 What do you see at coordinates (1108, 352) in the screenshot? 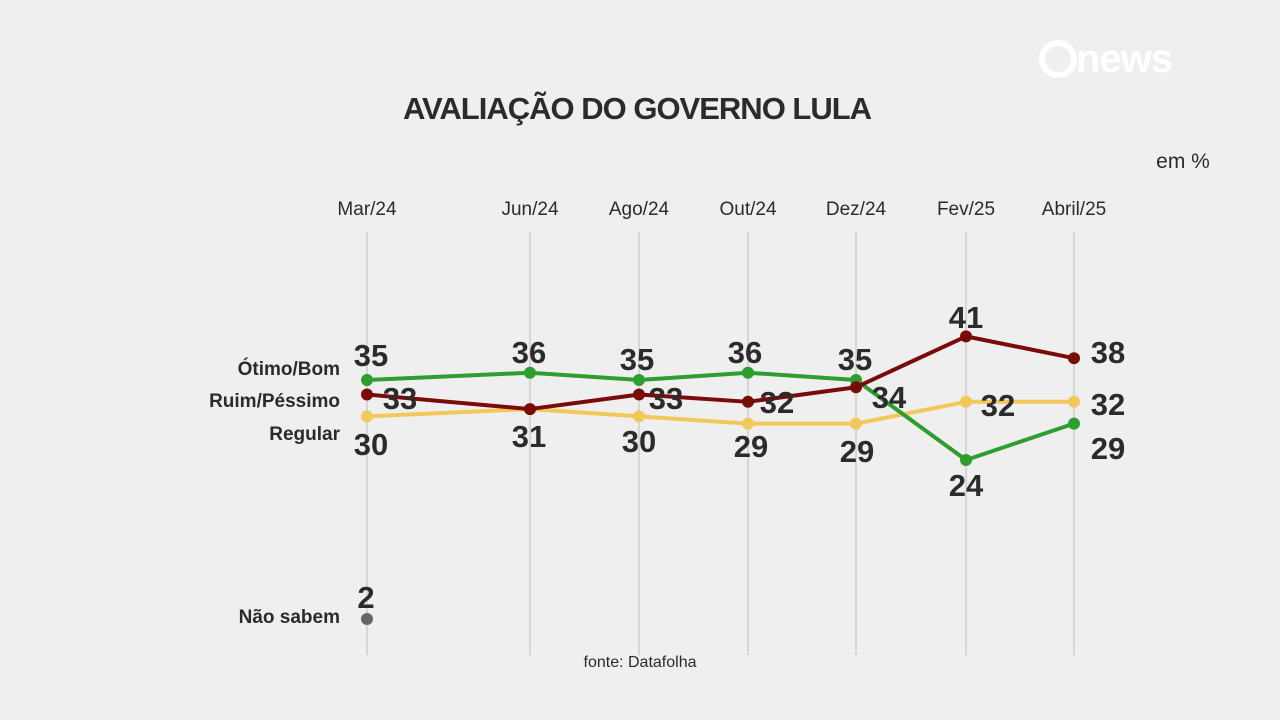
I see `data-label: 38` at bounding box center [1108, 352].